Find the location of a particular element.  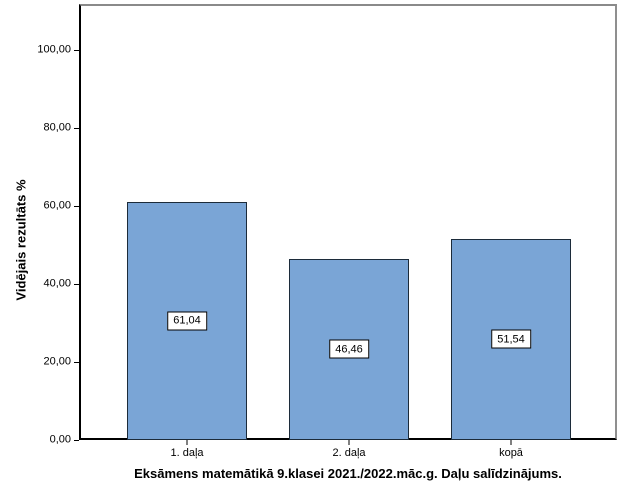

y-tick-label: 0,00 is located at coordinates (60, 439).